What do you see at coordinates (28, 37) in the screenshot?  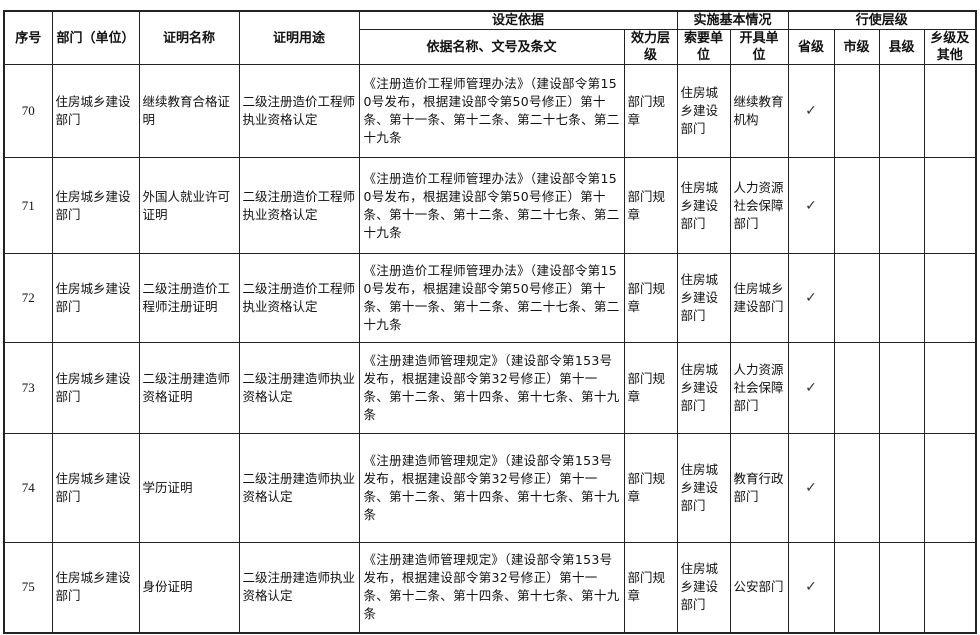 I see `header-seq: 序号` at bounding box center [28, 37].